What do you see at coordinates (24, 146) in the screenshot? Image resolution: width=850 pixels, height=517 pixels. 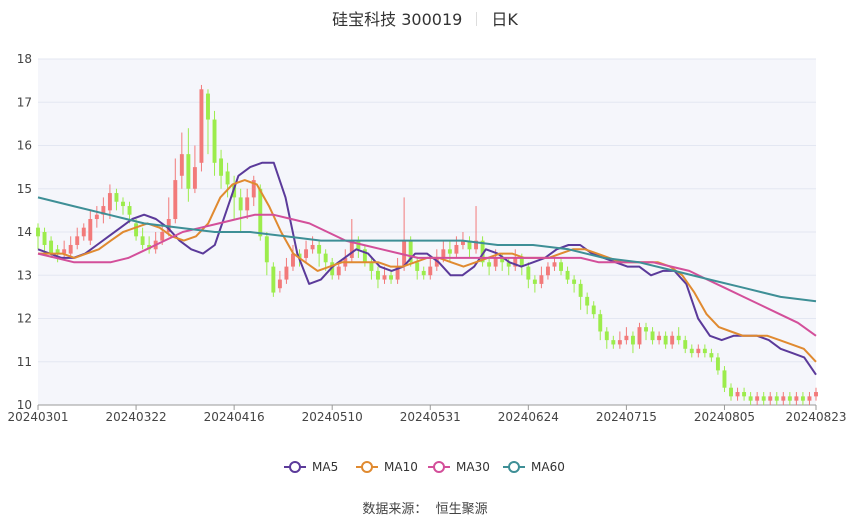 I see `y-tick-label: 16` at bounding box center [24, 146].